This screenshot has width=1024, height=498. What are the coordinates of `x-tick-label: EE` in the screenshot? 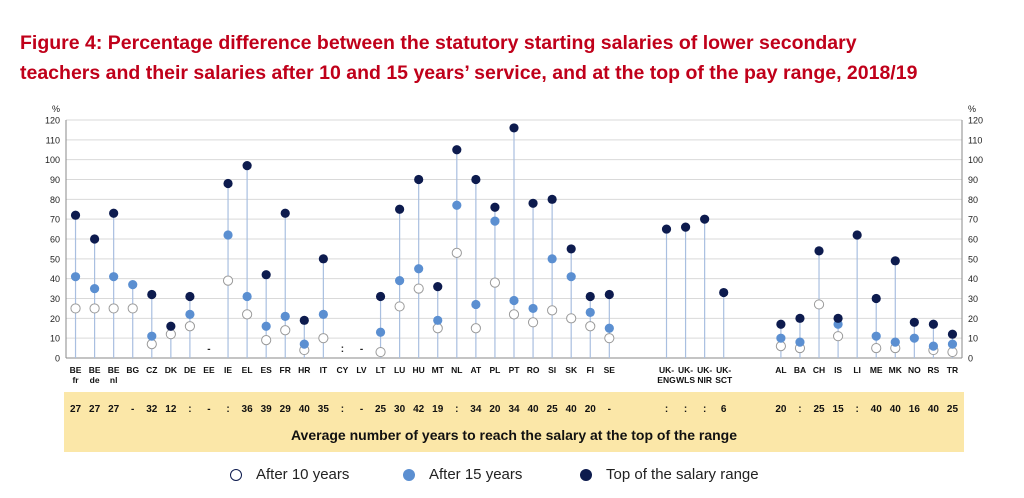 It's located at (209, 370).